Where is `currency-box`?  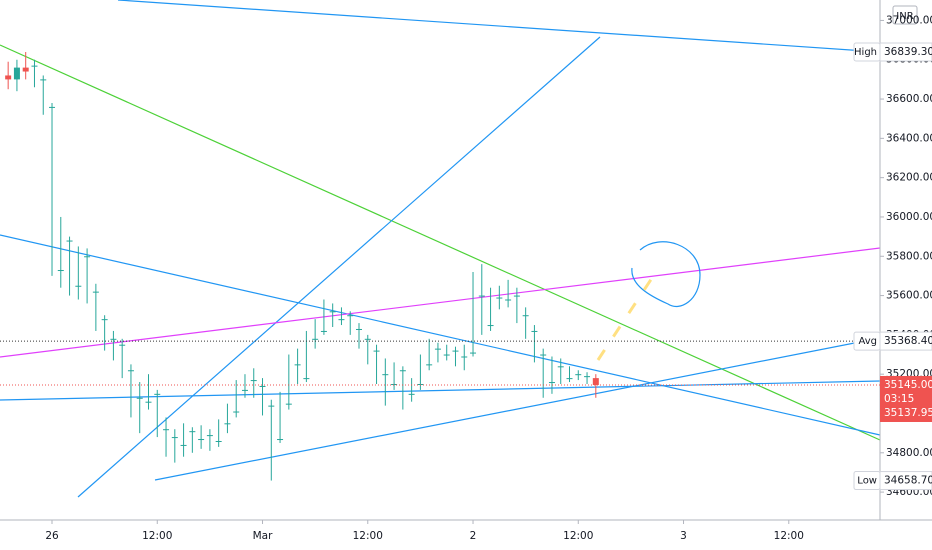 currency-box is located at coordinates (905, 15).